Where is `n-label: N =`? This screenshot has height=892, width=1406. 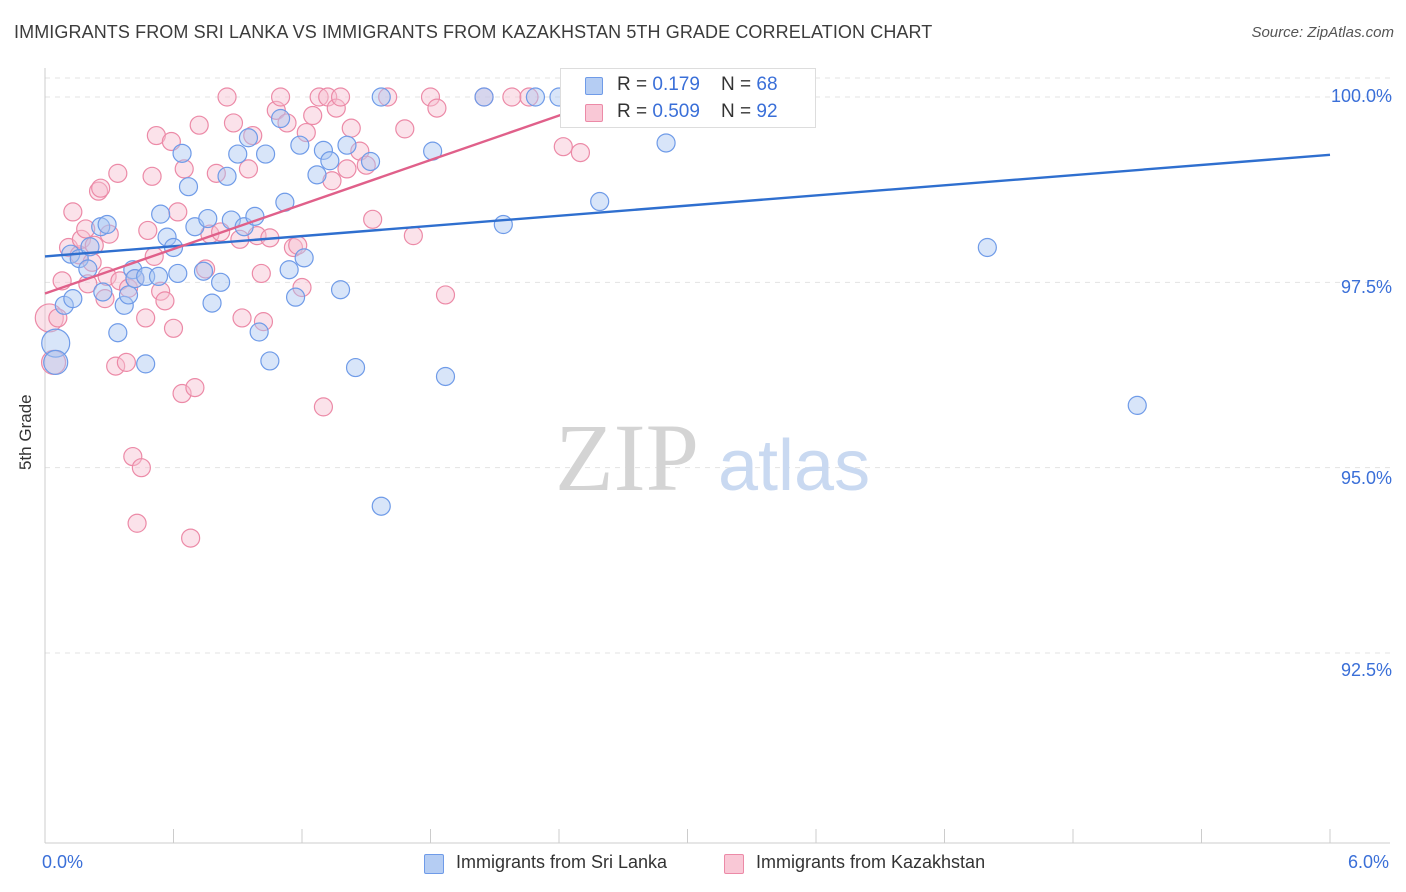 n-label: N = is located at coordinates (739, 111).